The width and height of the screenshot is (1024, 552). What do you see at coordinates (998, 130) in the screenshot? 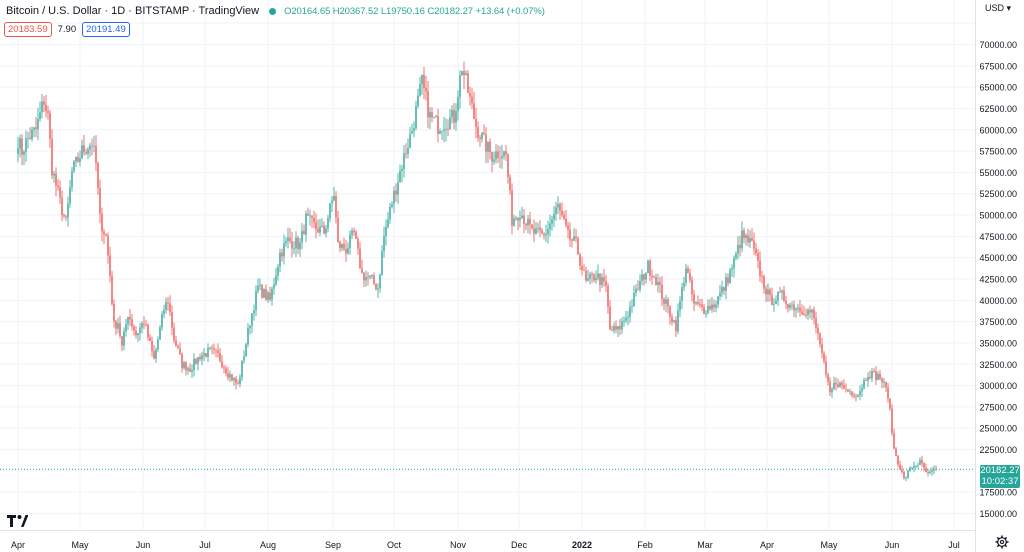
I see `price-tick-label: 60000.00` at bounding box center [998, 130].